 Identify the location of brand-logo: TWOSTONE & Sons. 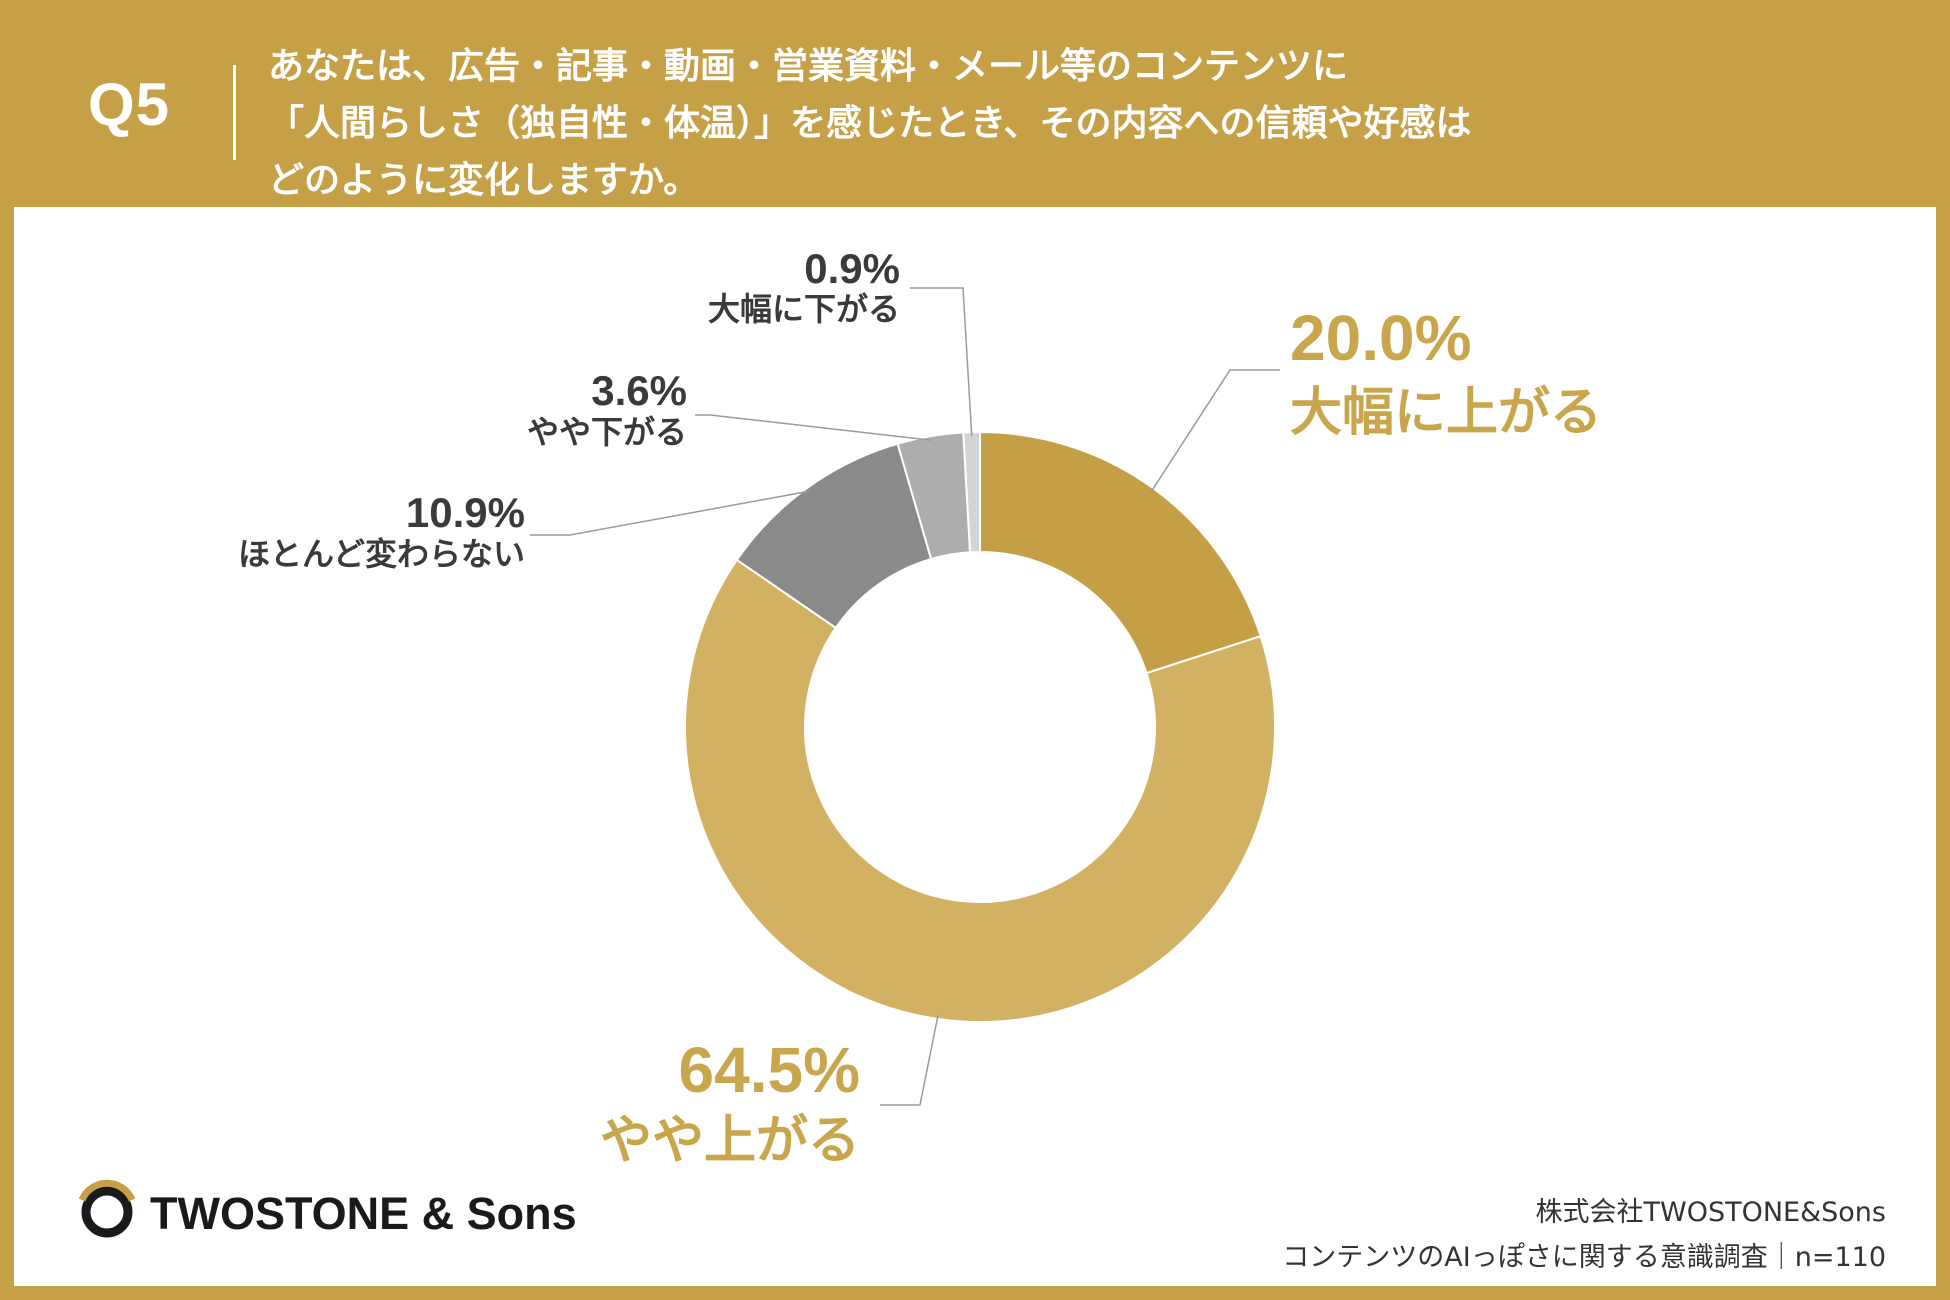
(327, 1209).